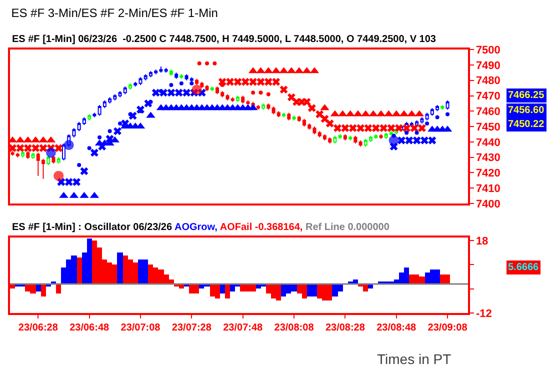 The width and height of the screenshot is (560, 381). Describe the element at coordinates (38, 328) in the screenshot. I see `x-tick-label: 23/06:28` at that location.